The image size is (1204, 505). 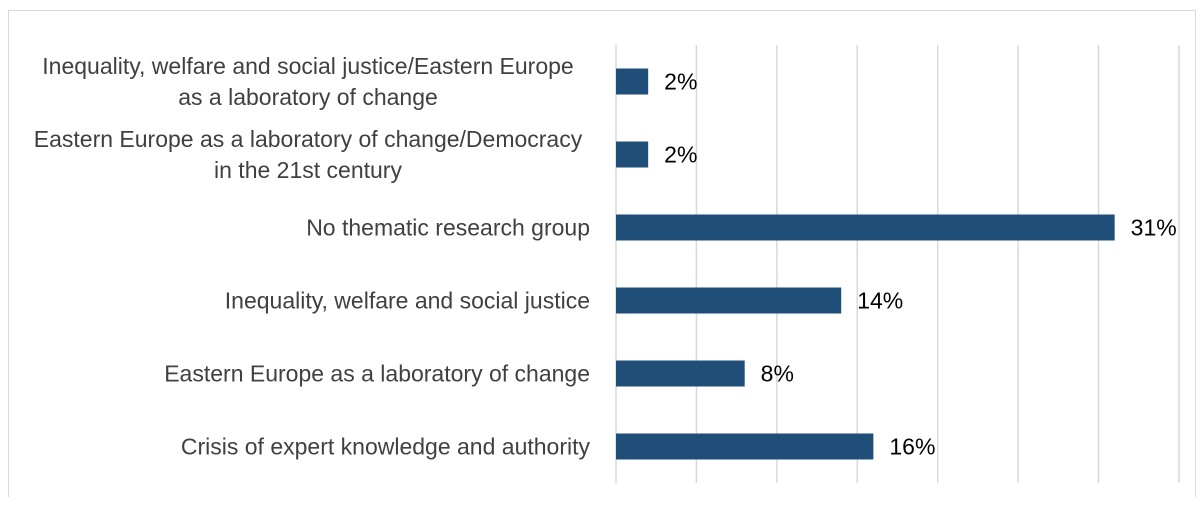 I want to click on category-label: No thematic research group, so click(x=448, y=228).